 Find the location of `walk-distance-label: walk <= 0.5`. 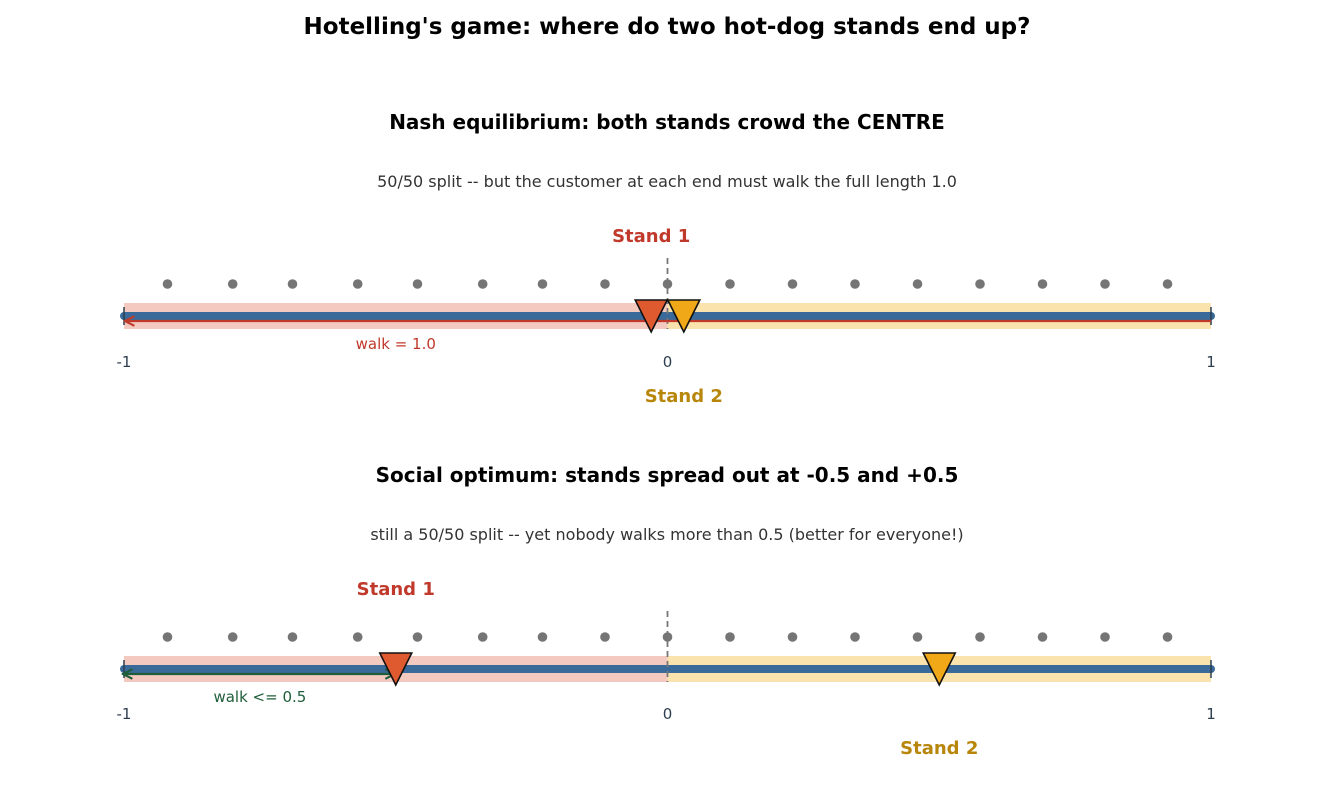

walk-distance-label: walk <= 0.5 is located at coordinates (259, 697).